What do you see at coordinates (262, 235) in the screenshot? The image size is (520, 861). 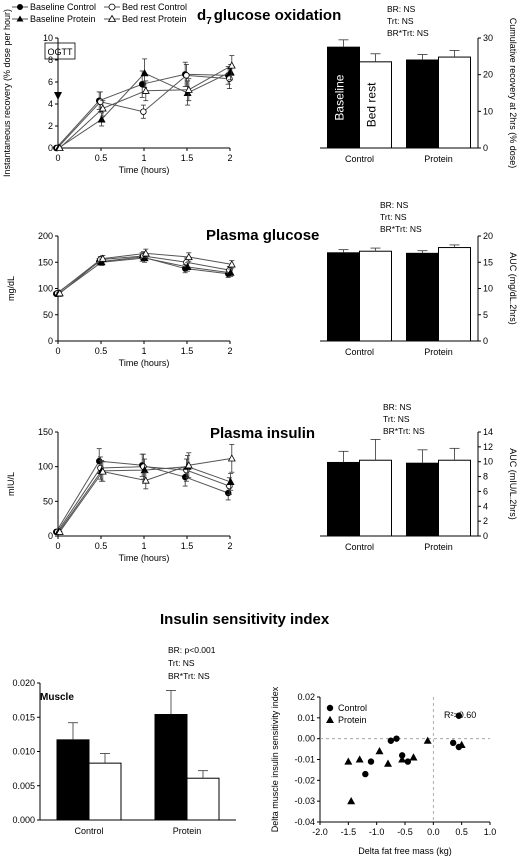 I see `glucose-title: Plasma glucose` at bounding box center [262, 235].